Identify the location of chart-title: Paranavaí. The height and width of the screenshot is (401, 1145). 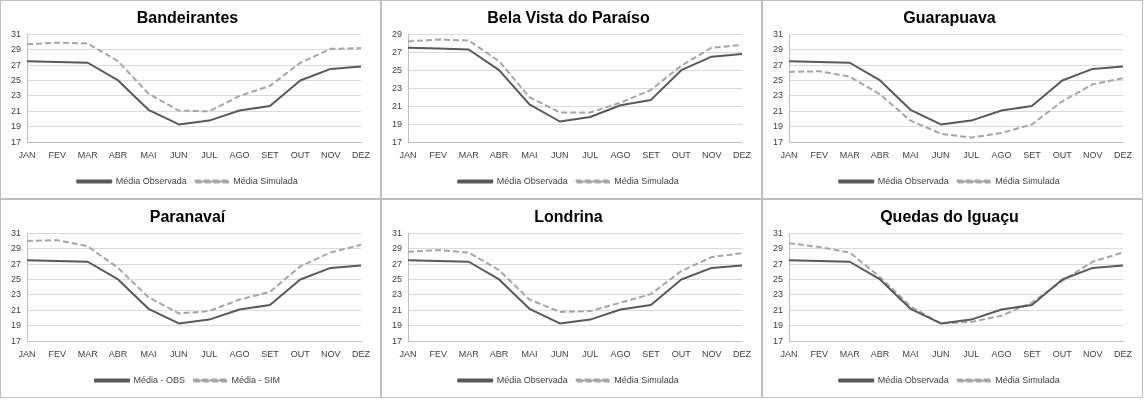
(187, 217).